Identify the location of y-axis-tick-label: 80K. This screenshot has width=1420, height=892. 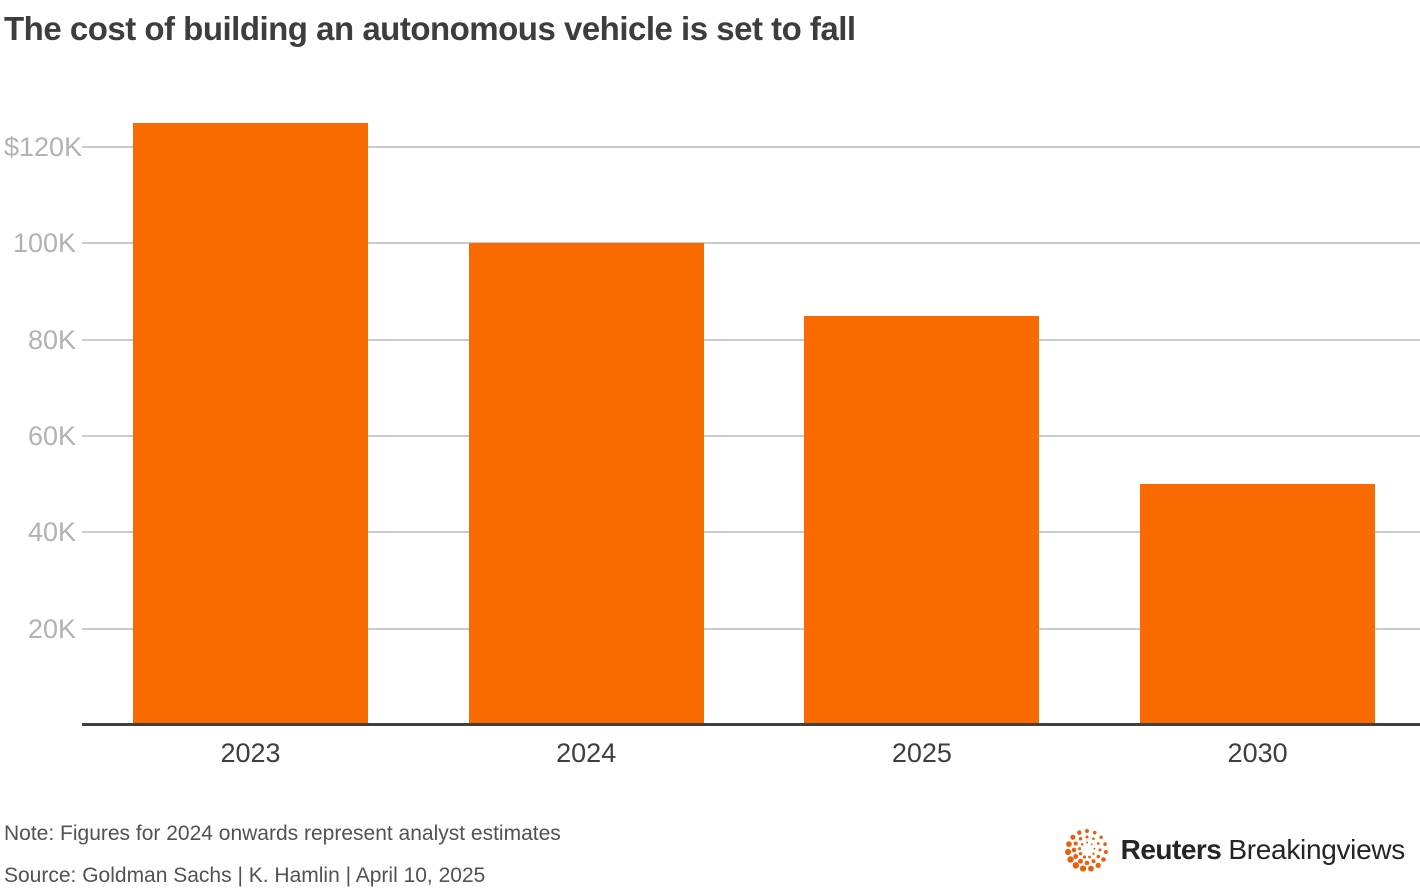
(51, 339).